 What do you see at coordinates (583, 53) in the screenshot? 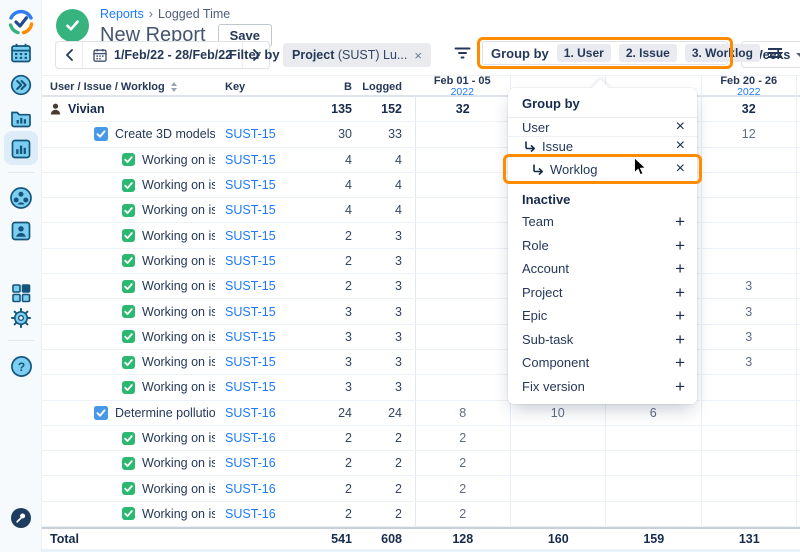
I see `group-by-chip: 1. User` at bounding box center [583, 53].